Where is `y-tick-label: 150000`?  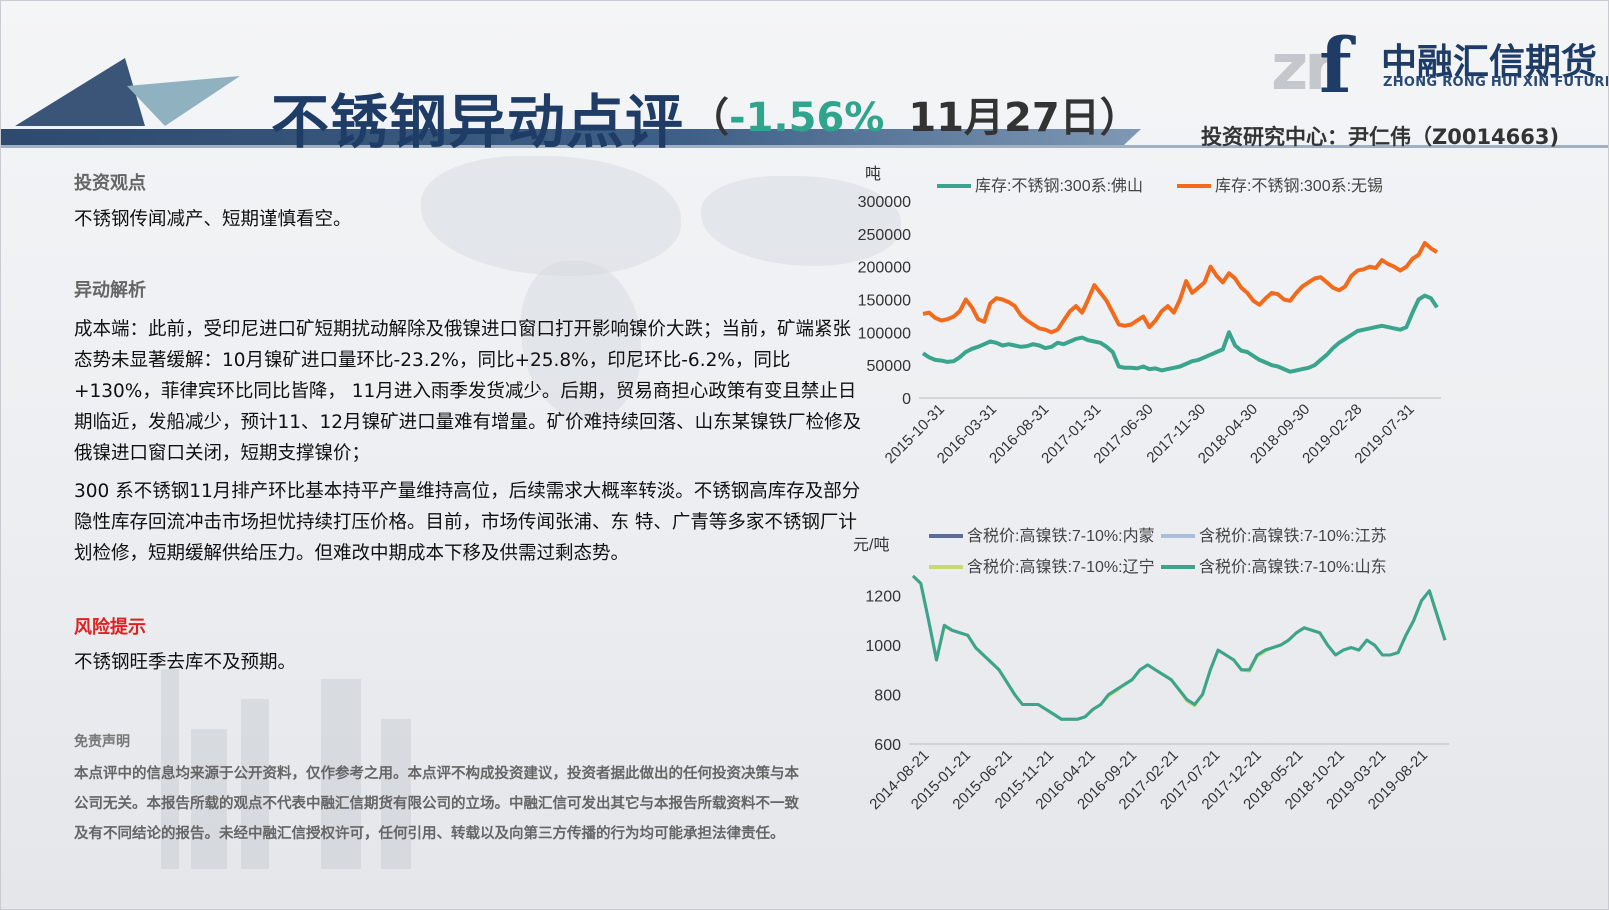 y-tick-label: 150000 is located at coordinates (884, 301).